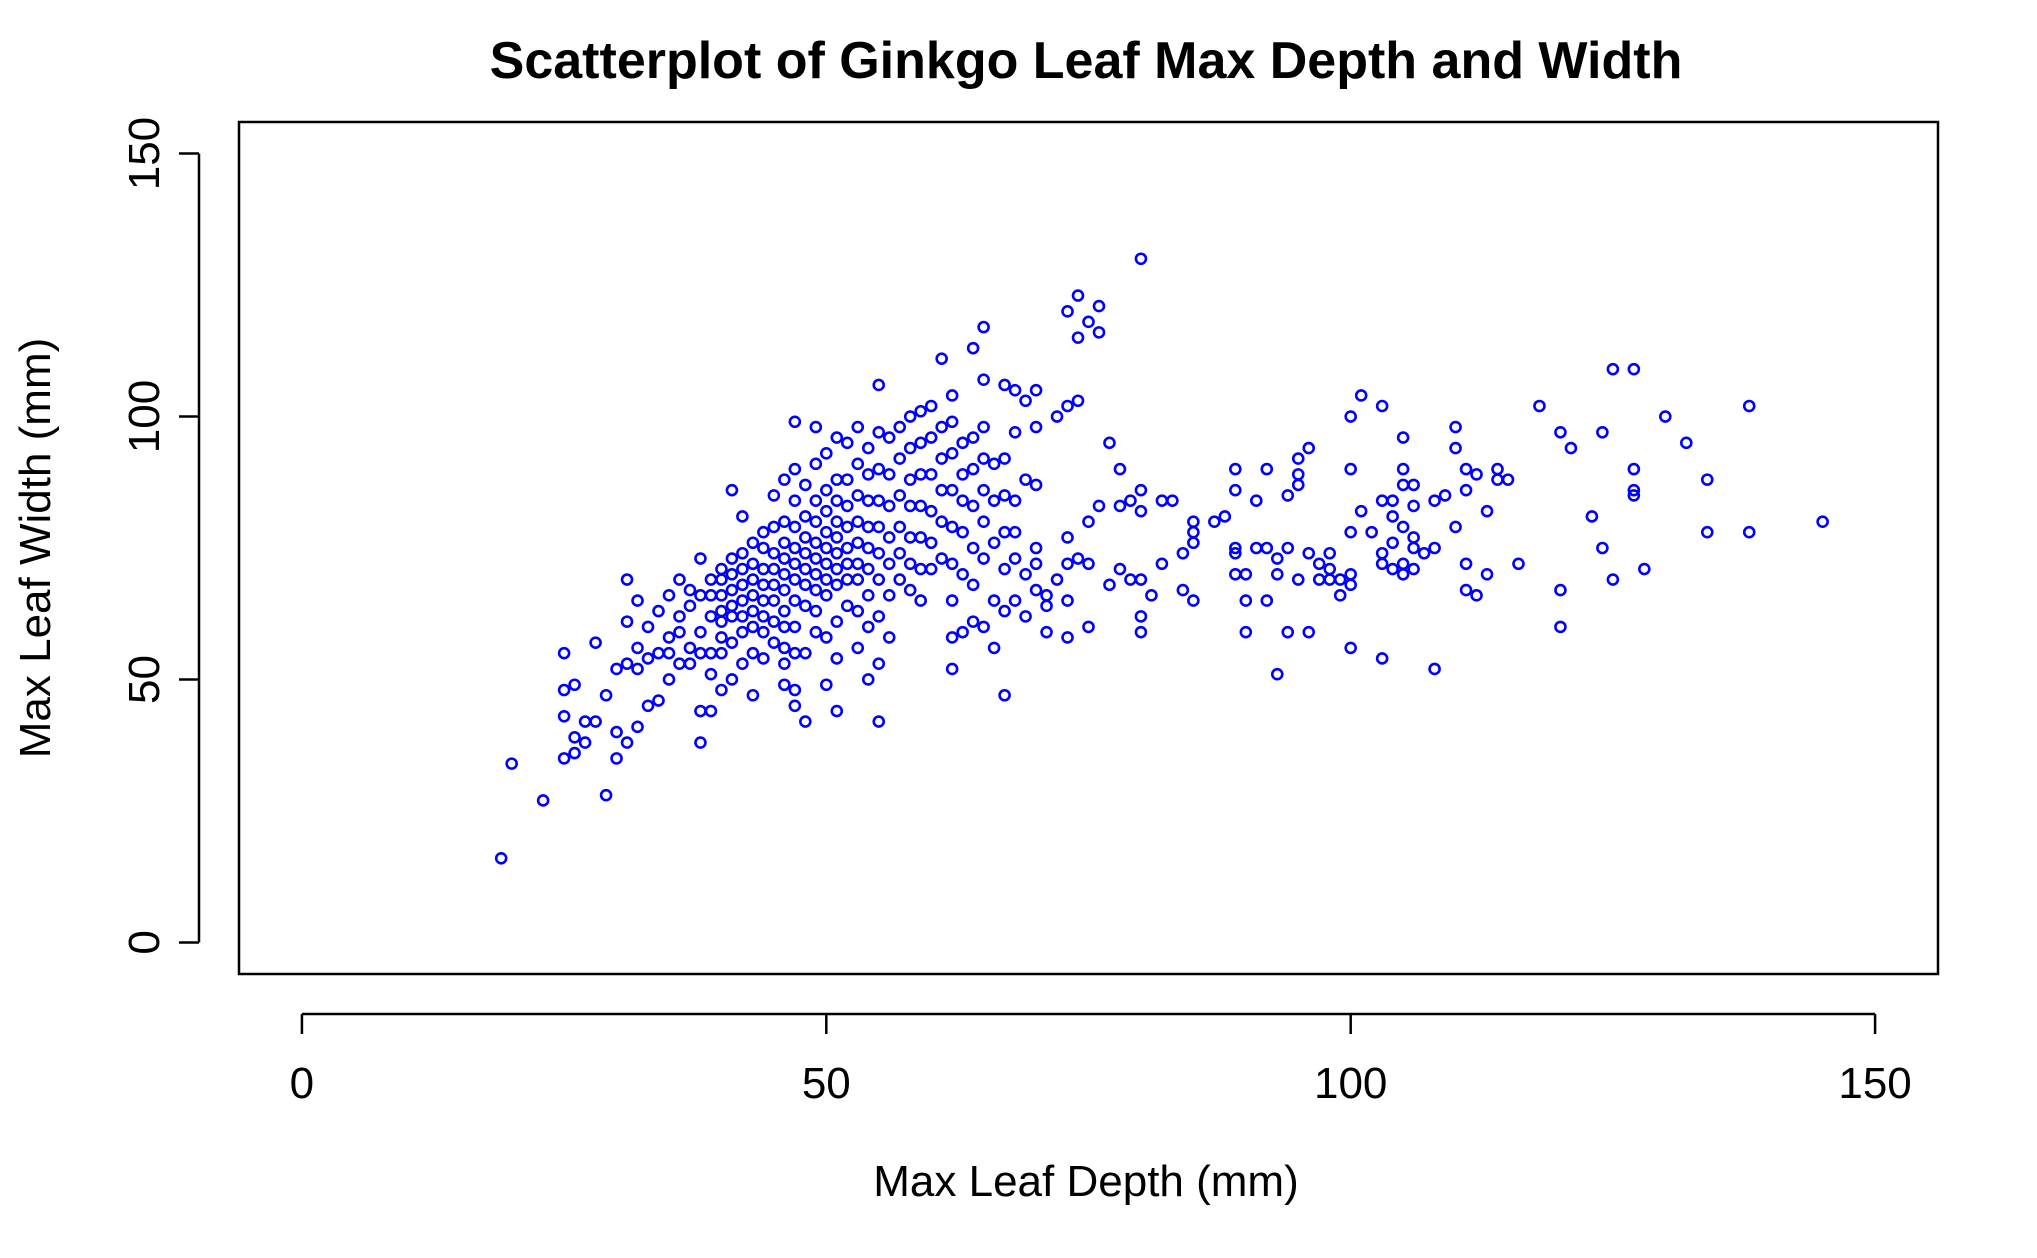 The height and width of the screenshot is (1258, 2037). Describe the element at coordinates (302, 1083) in the screenshot. I see `x-tick-label: 0` at that location.